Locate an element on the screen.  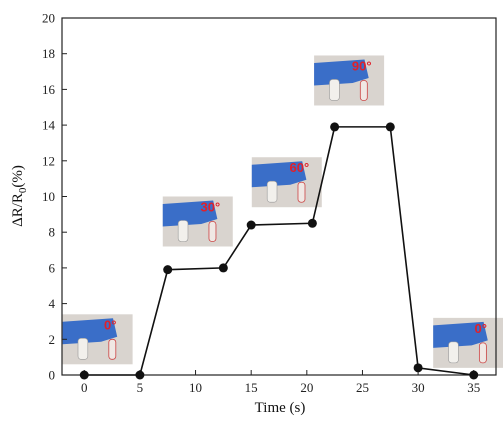
y-tick-label: 14 is located at coordinates (49, 125).